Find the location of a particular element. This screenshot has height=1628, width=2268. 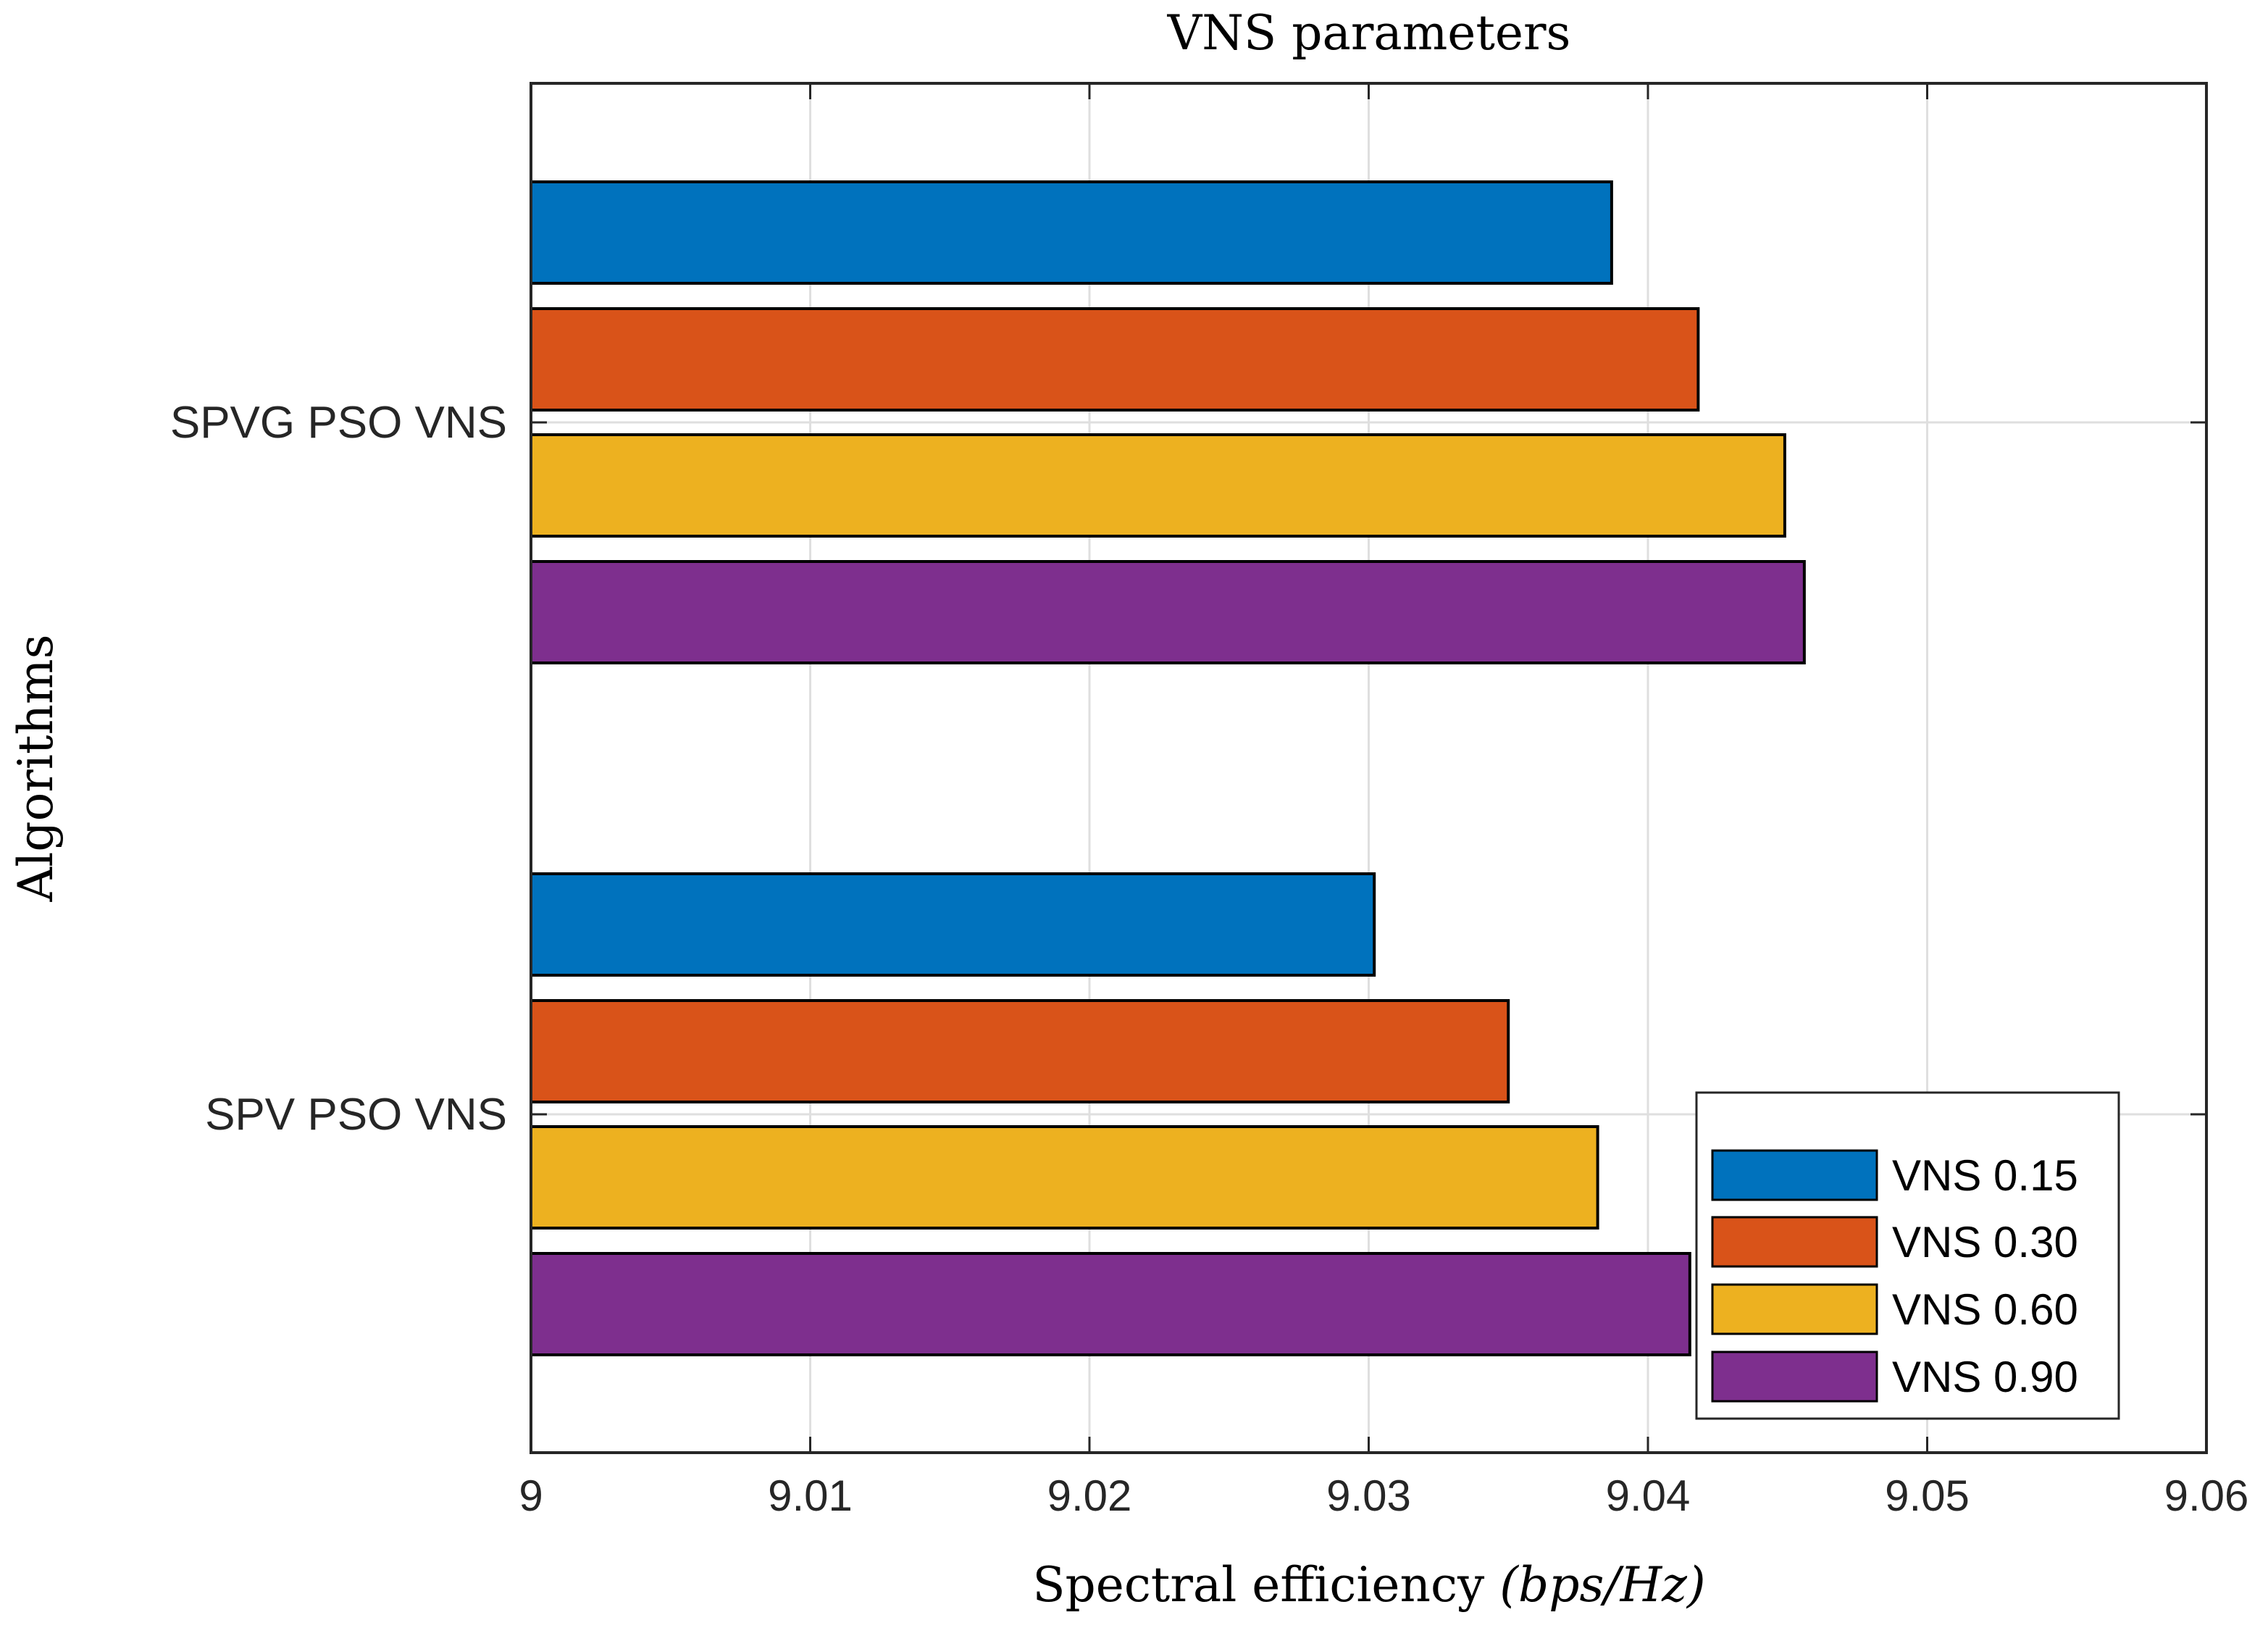

x-tick-label: 9.01 is located at coordinates (811, 1496).